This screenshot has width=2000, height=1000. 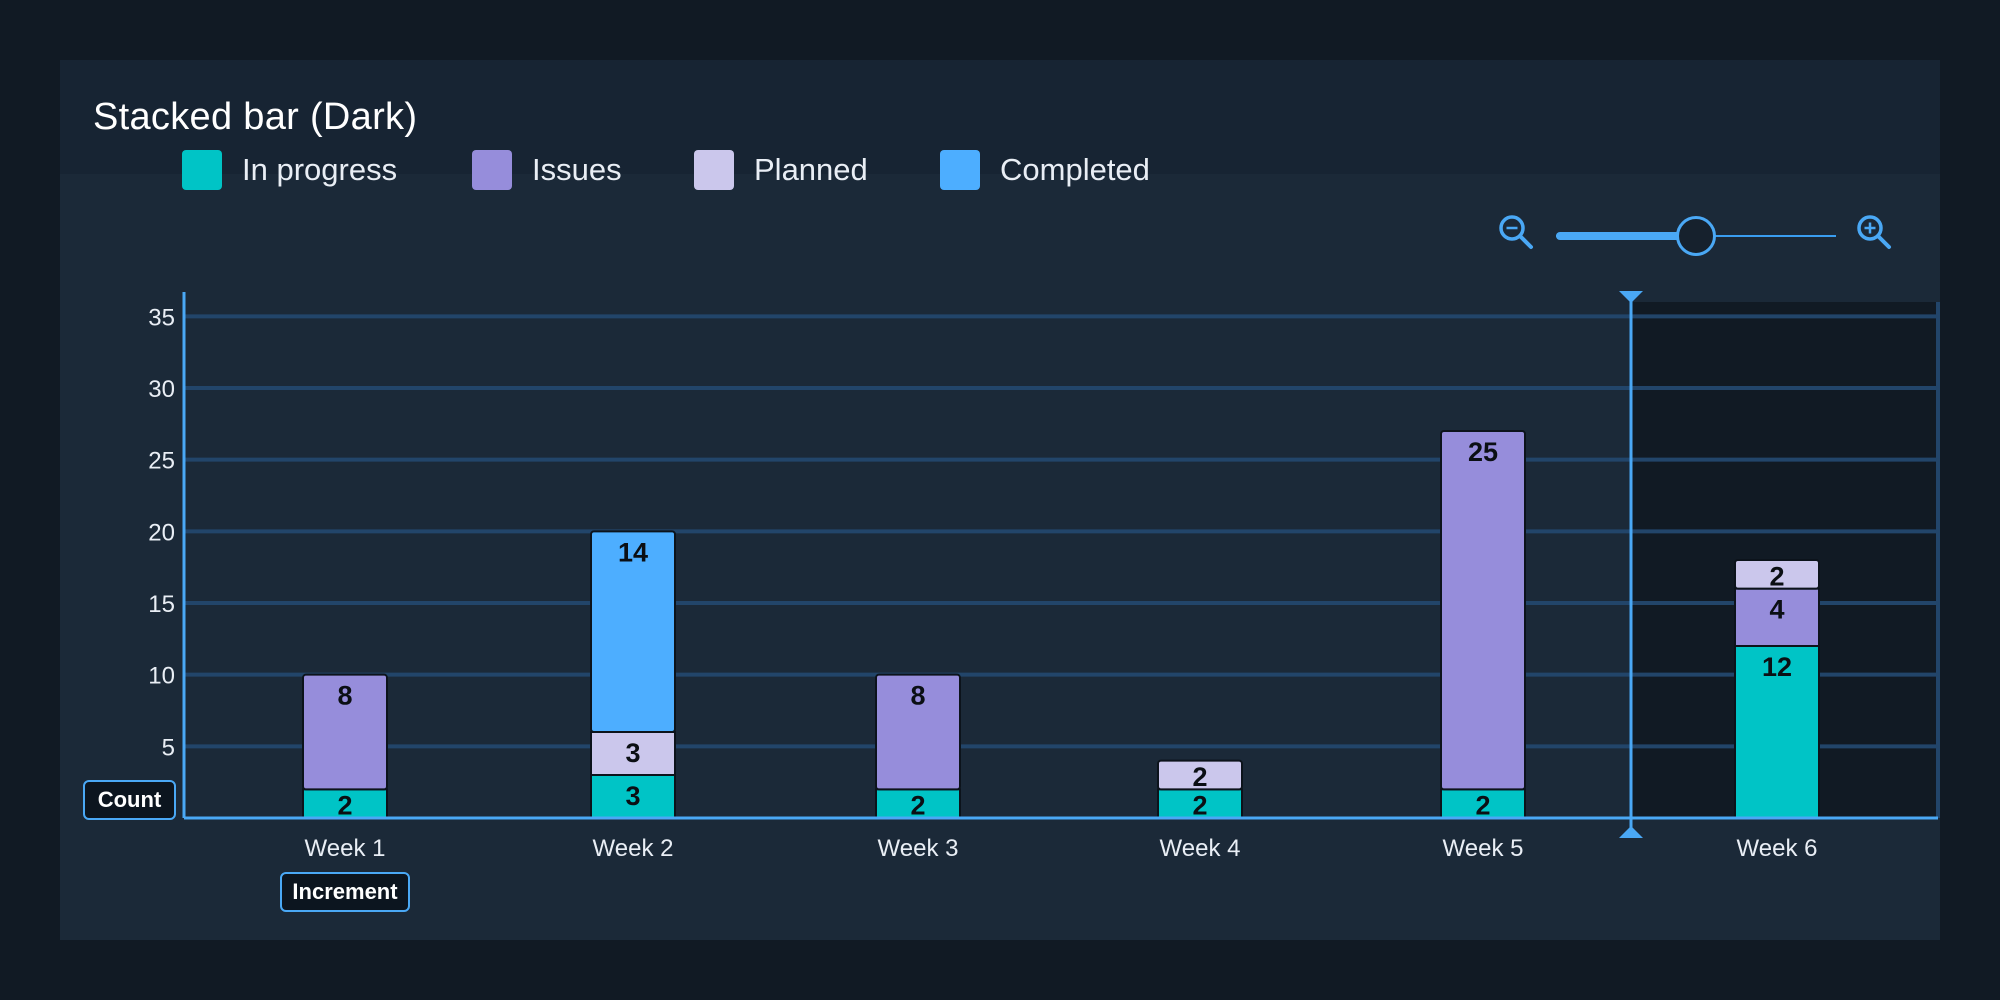 What do you see at coordinates (345, 892) in the screenshot?
I see `x-axis-tag: Increment` at bounding box center [345, 892].